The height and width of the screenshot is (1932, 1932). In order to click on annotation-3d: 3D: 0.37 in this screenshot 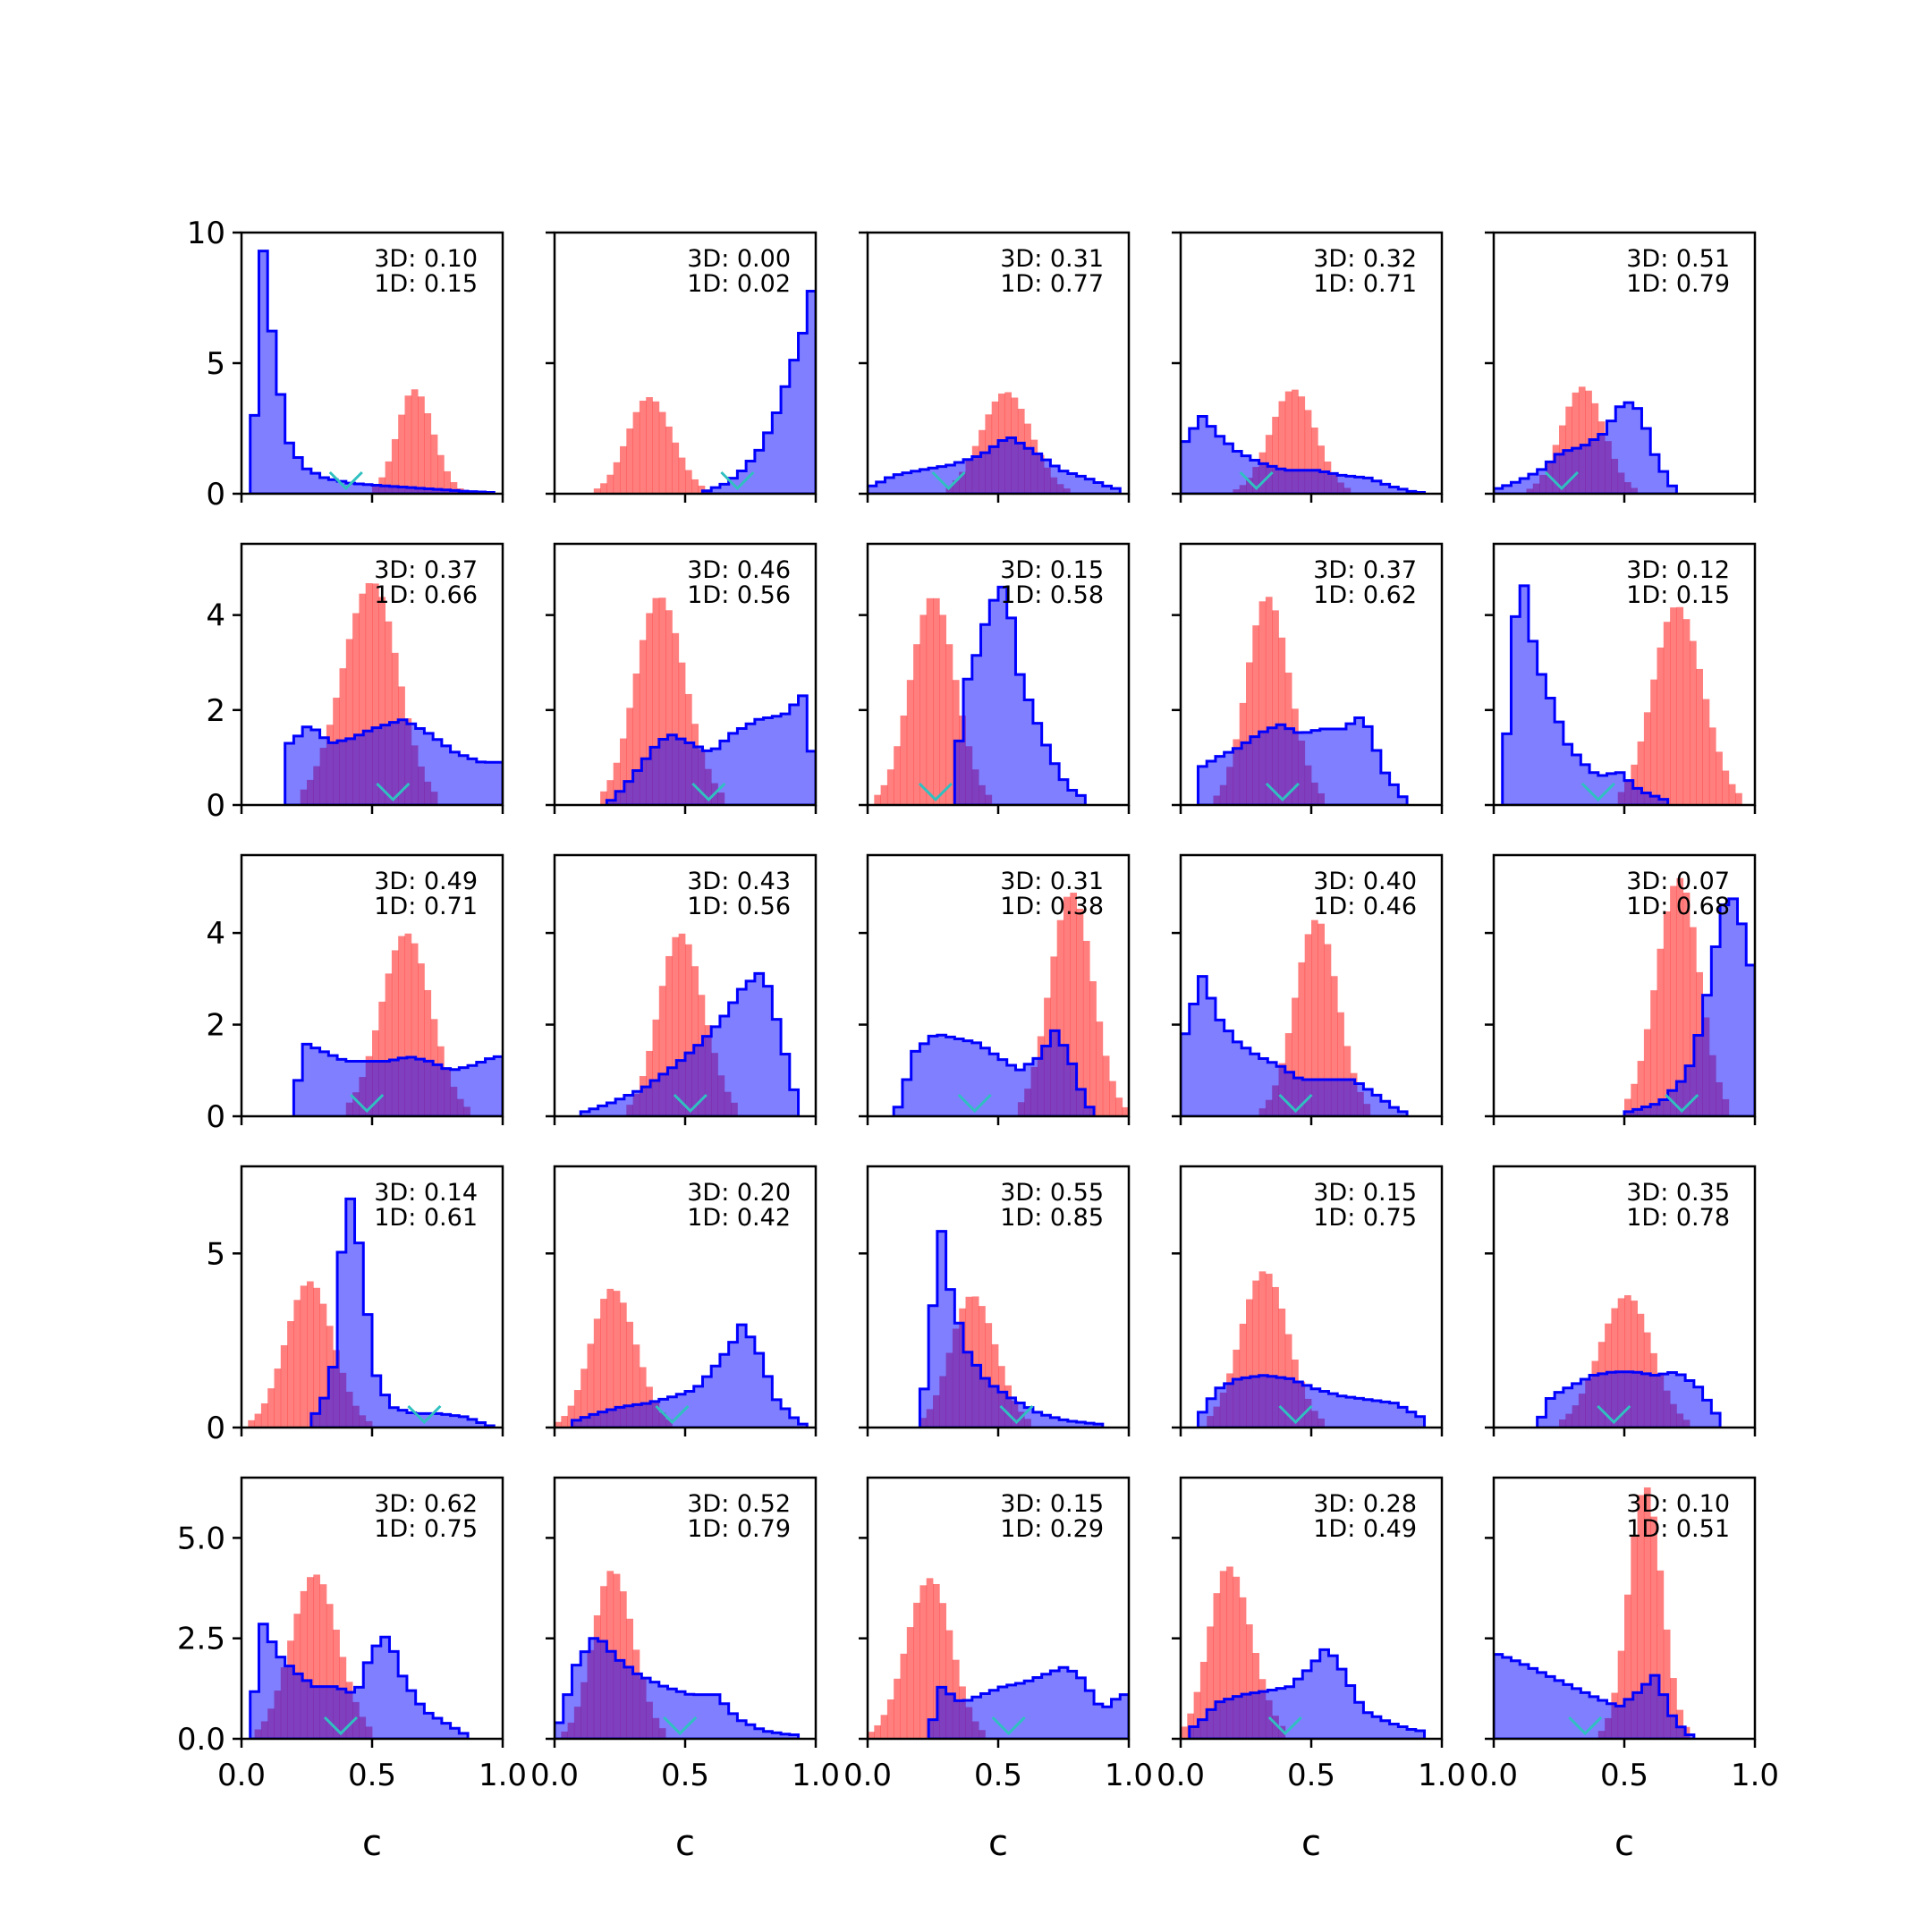, I will do `click(1365, 570)`.